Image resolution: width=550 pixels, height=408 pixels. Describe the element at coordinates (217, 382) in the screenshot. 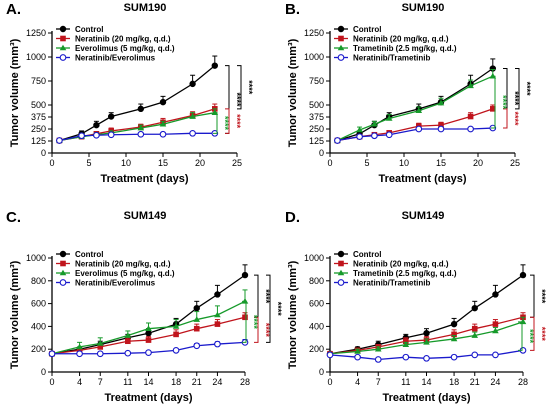

I see `x-tick-label: 24` at that location.